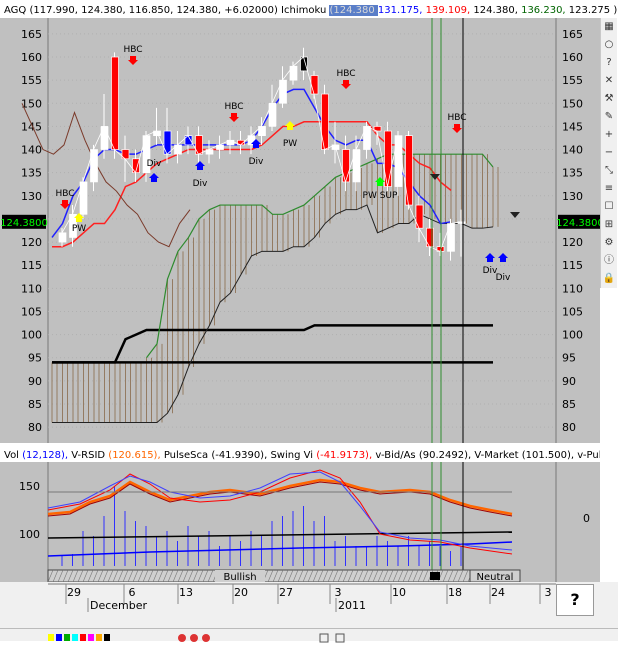 This screenshot has height=648, width=618. I want to click on lower-tick-left: 150, so click(29, 486).